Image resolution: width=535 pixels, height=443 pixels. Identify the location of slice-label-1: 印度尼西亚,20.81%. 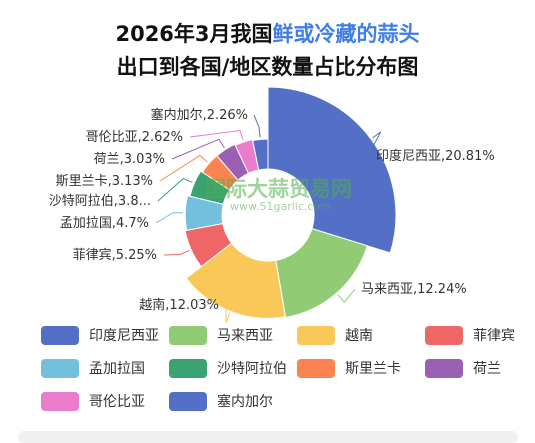
(435, 156).